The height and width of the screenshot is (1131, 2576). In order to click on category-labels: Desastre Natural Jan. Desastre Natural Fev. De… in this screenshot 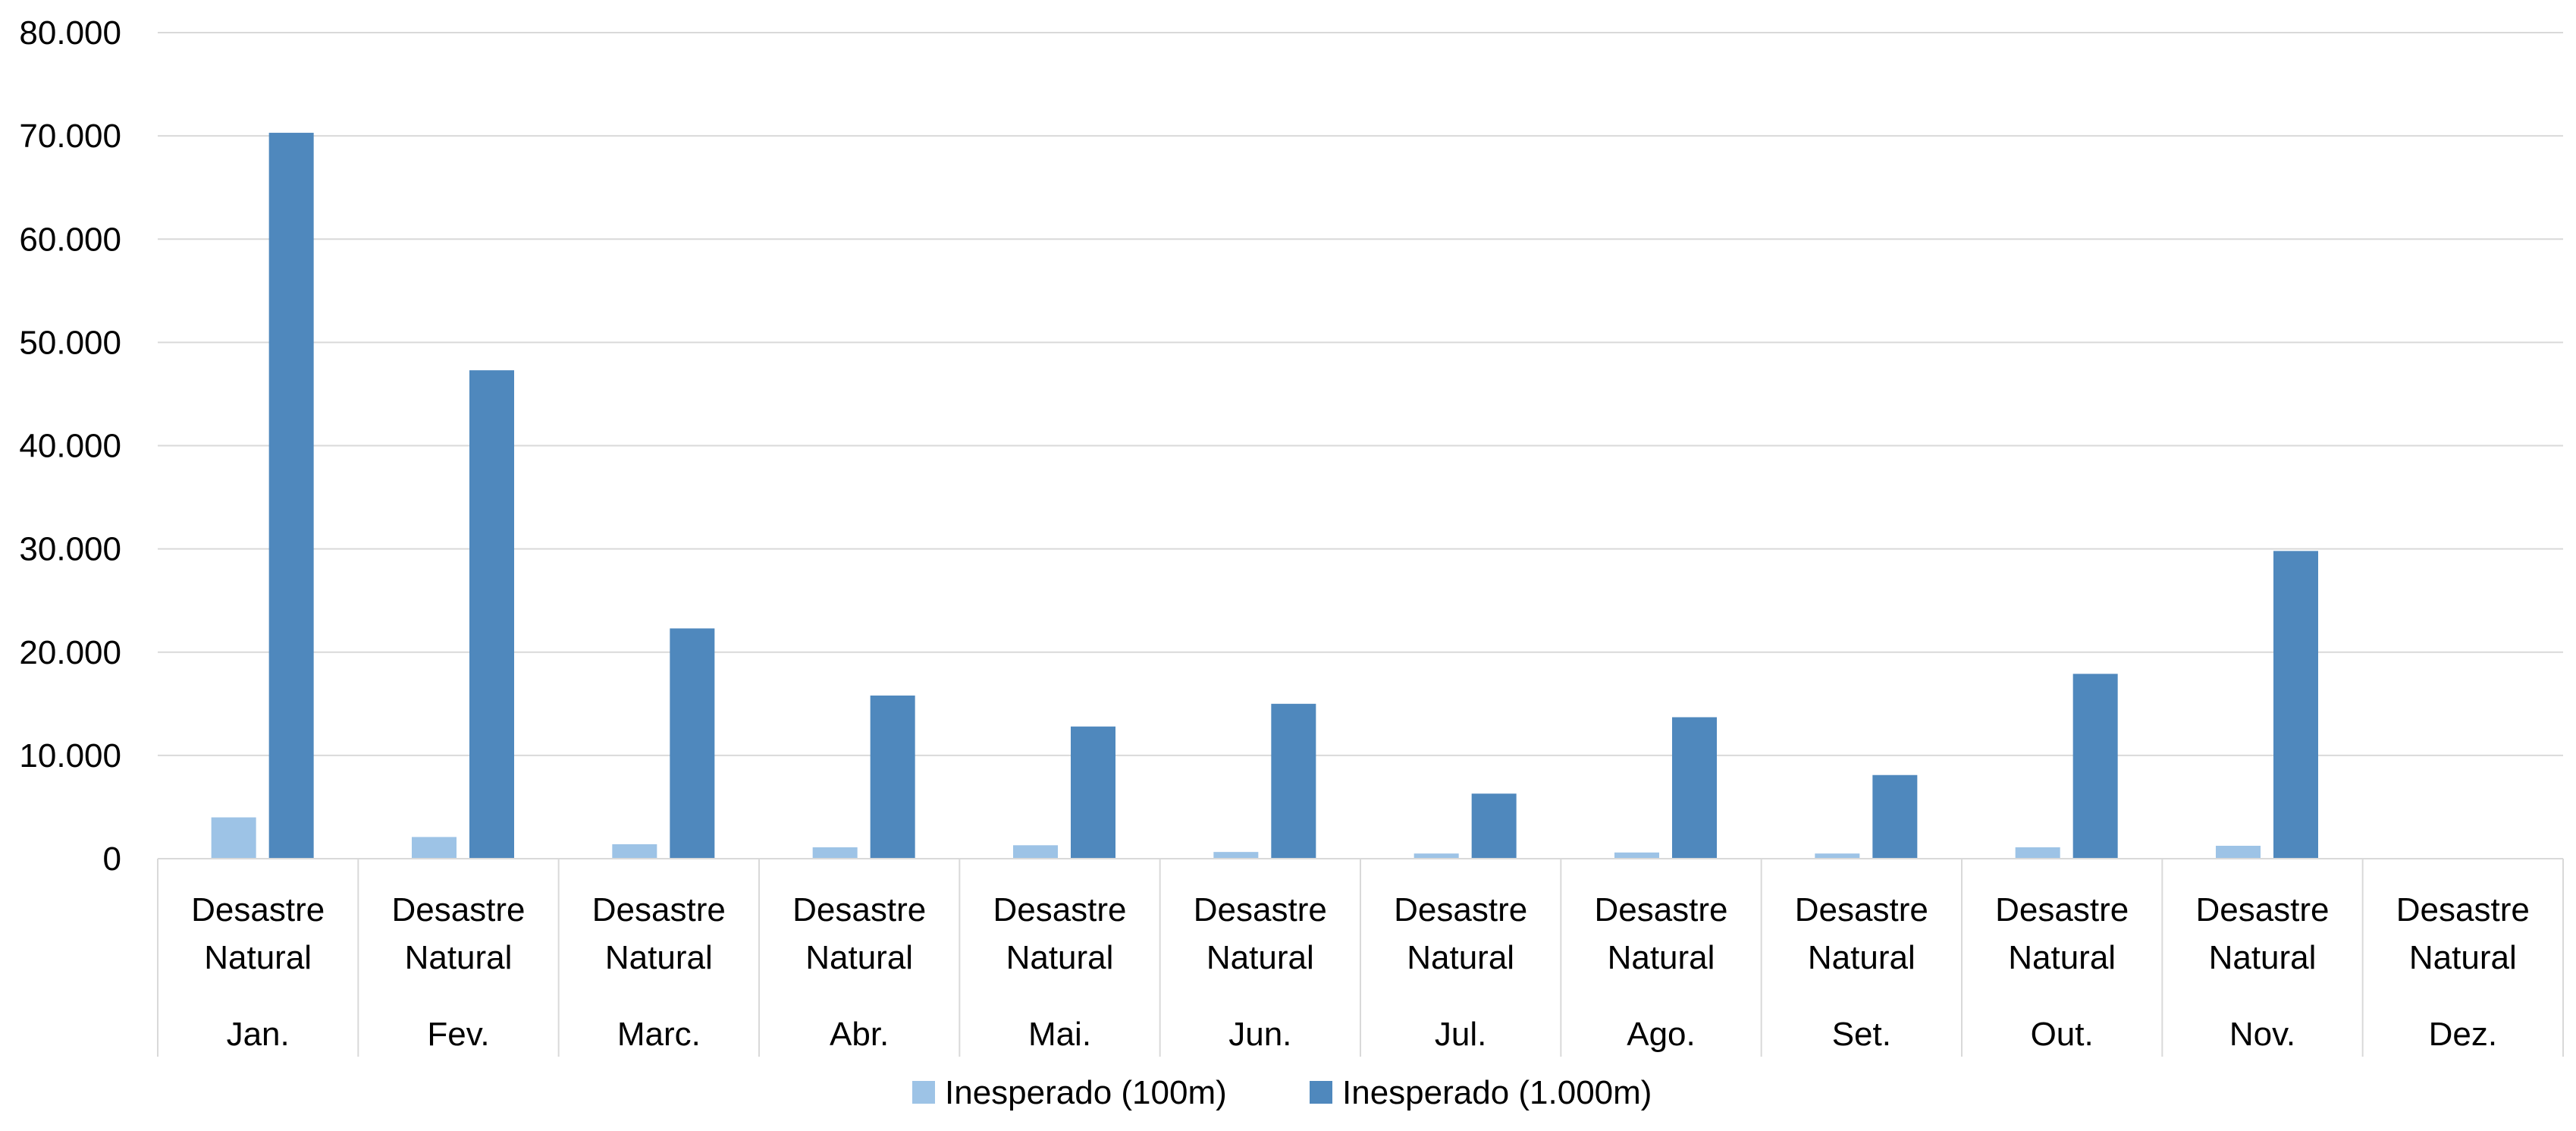, I will do `click(1360, 972)`.